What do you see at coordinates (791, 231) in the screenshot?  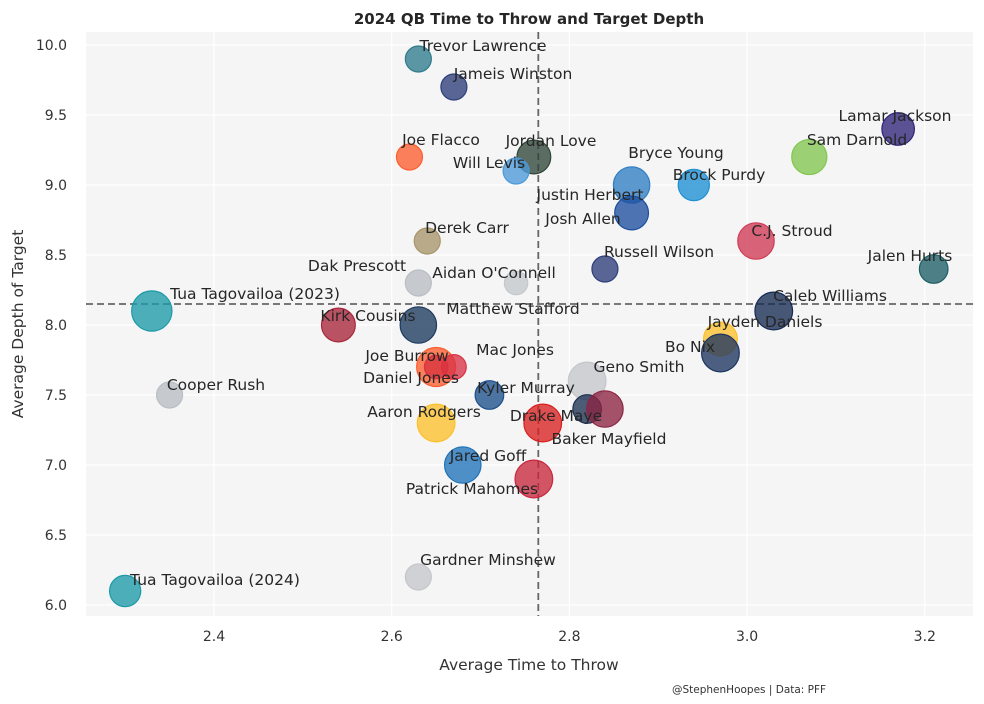 I see `point-label: C.J. Stroud` at bounding box center [791, 231].